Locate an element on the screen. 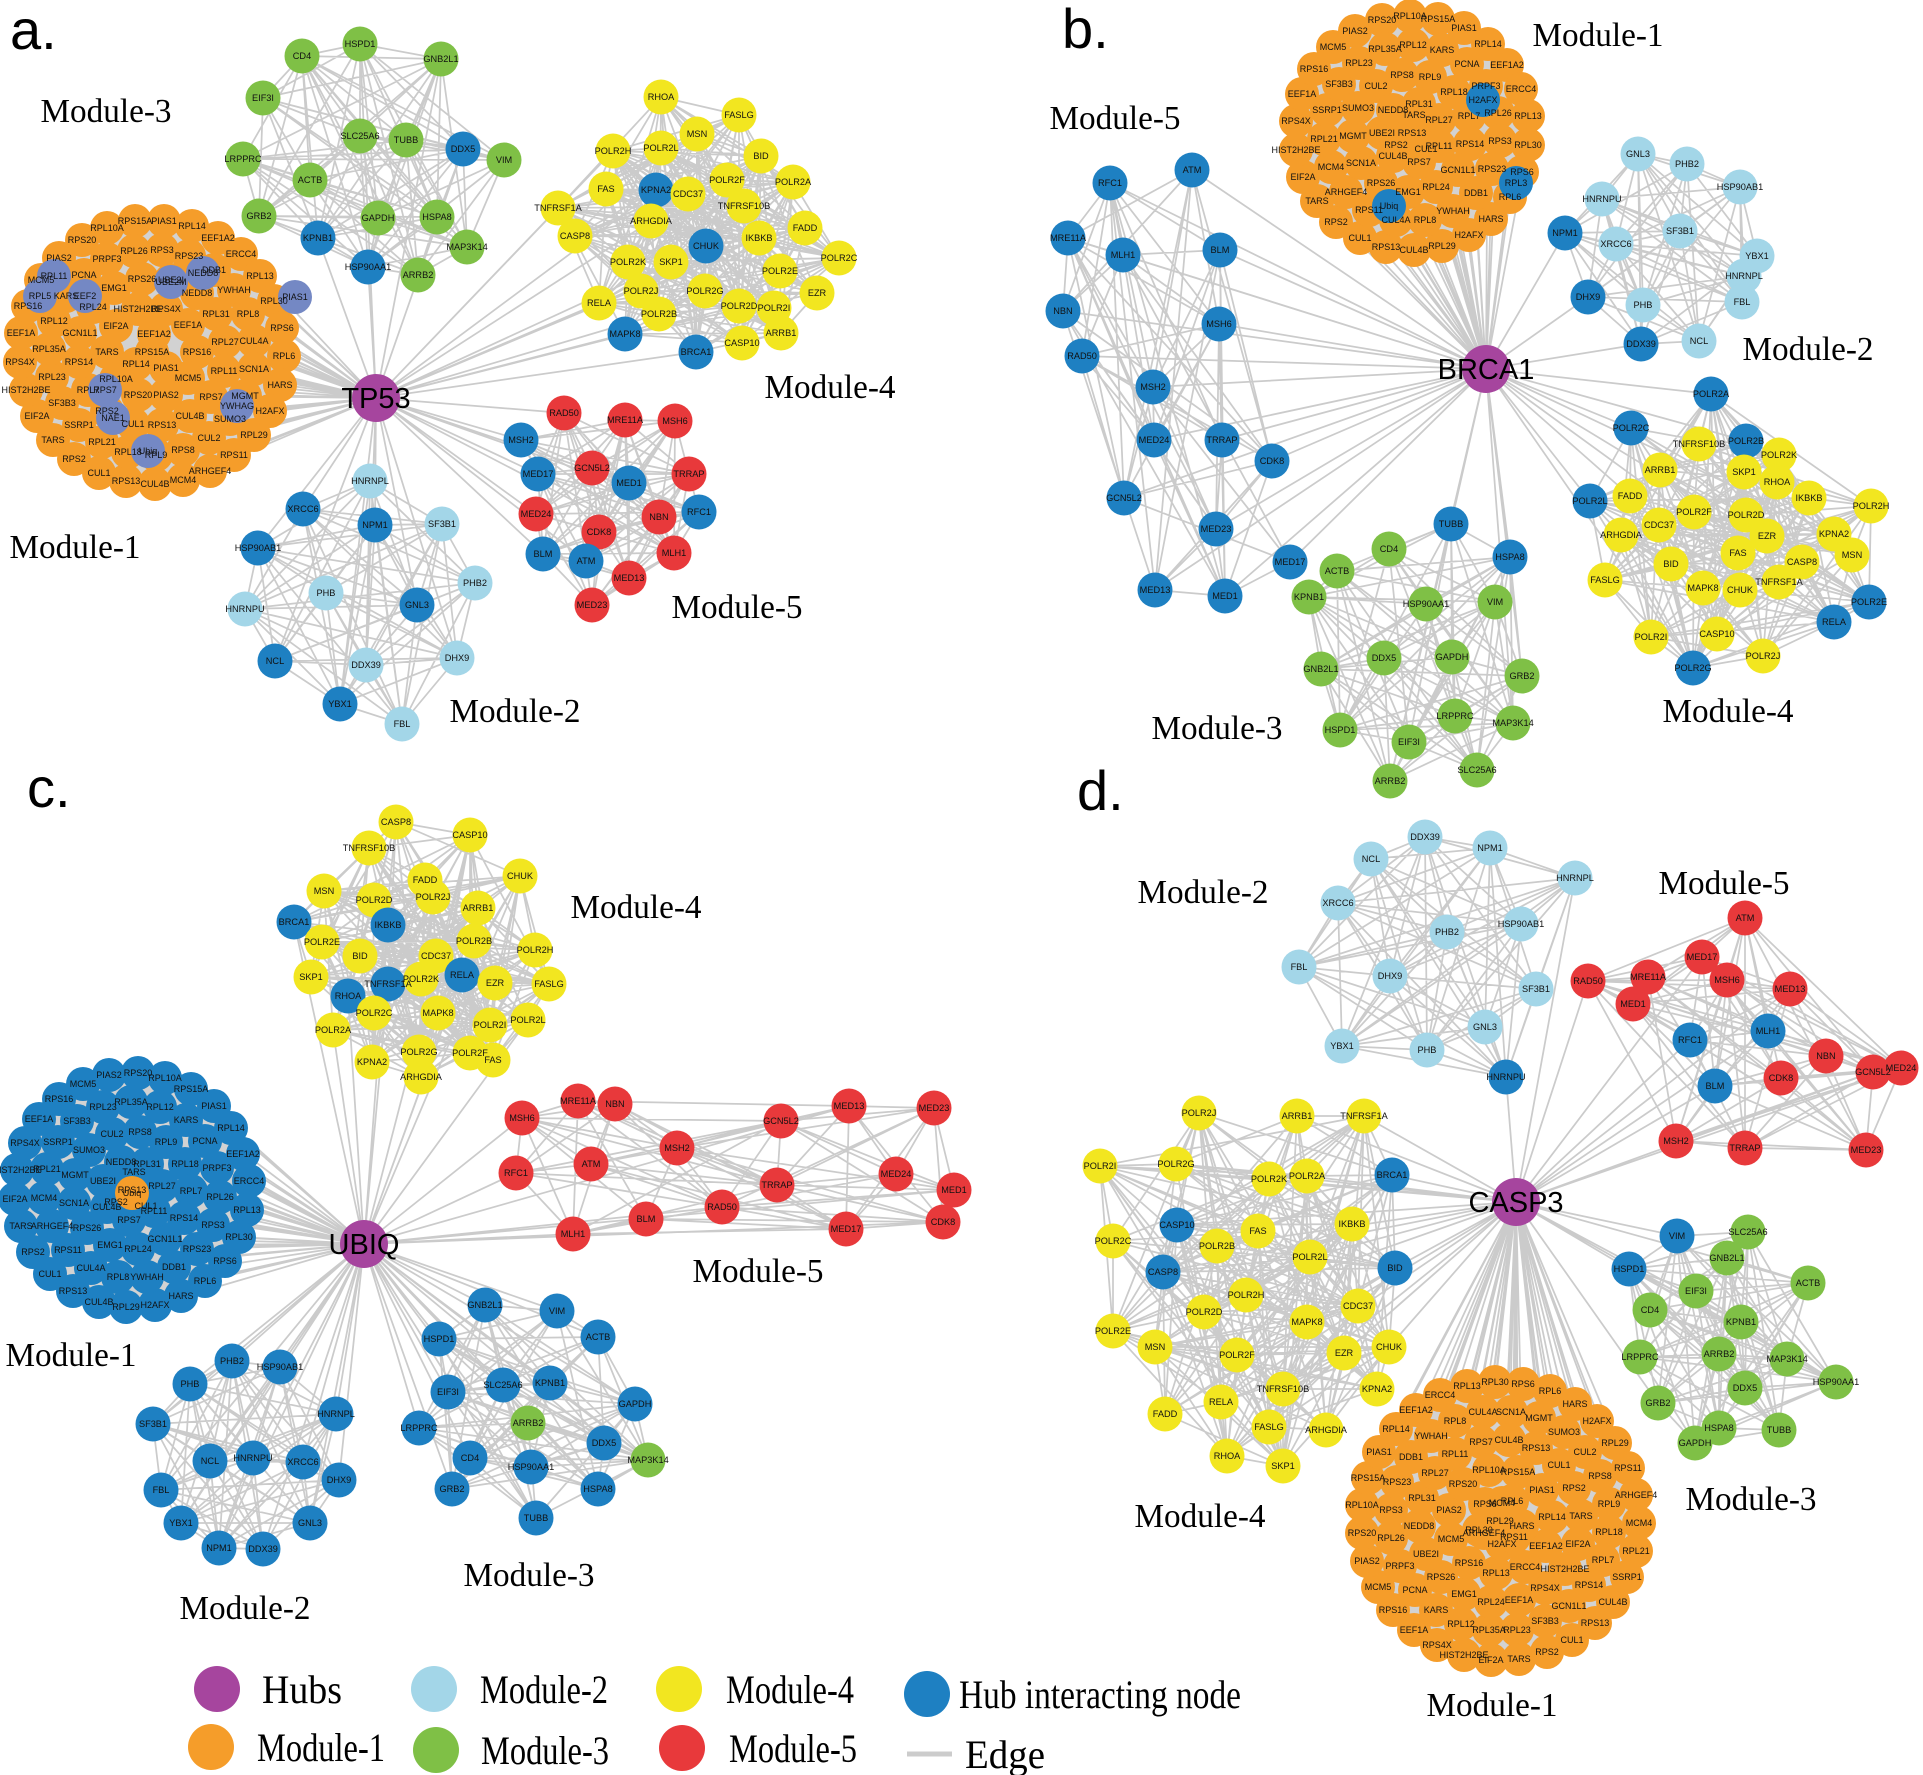  svg-text: ARRB1 is located at coordinates (1297, 1116).